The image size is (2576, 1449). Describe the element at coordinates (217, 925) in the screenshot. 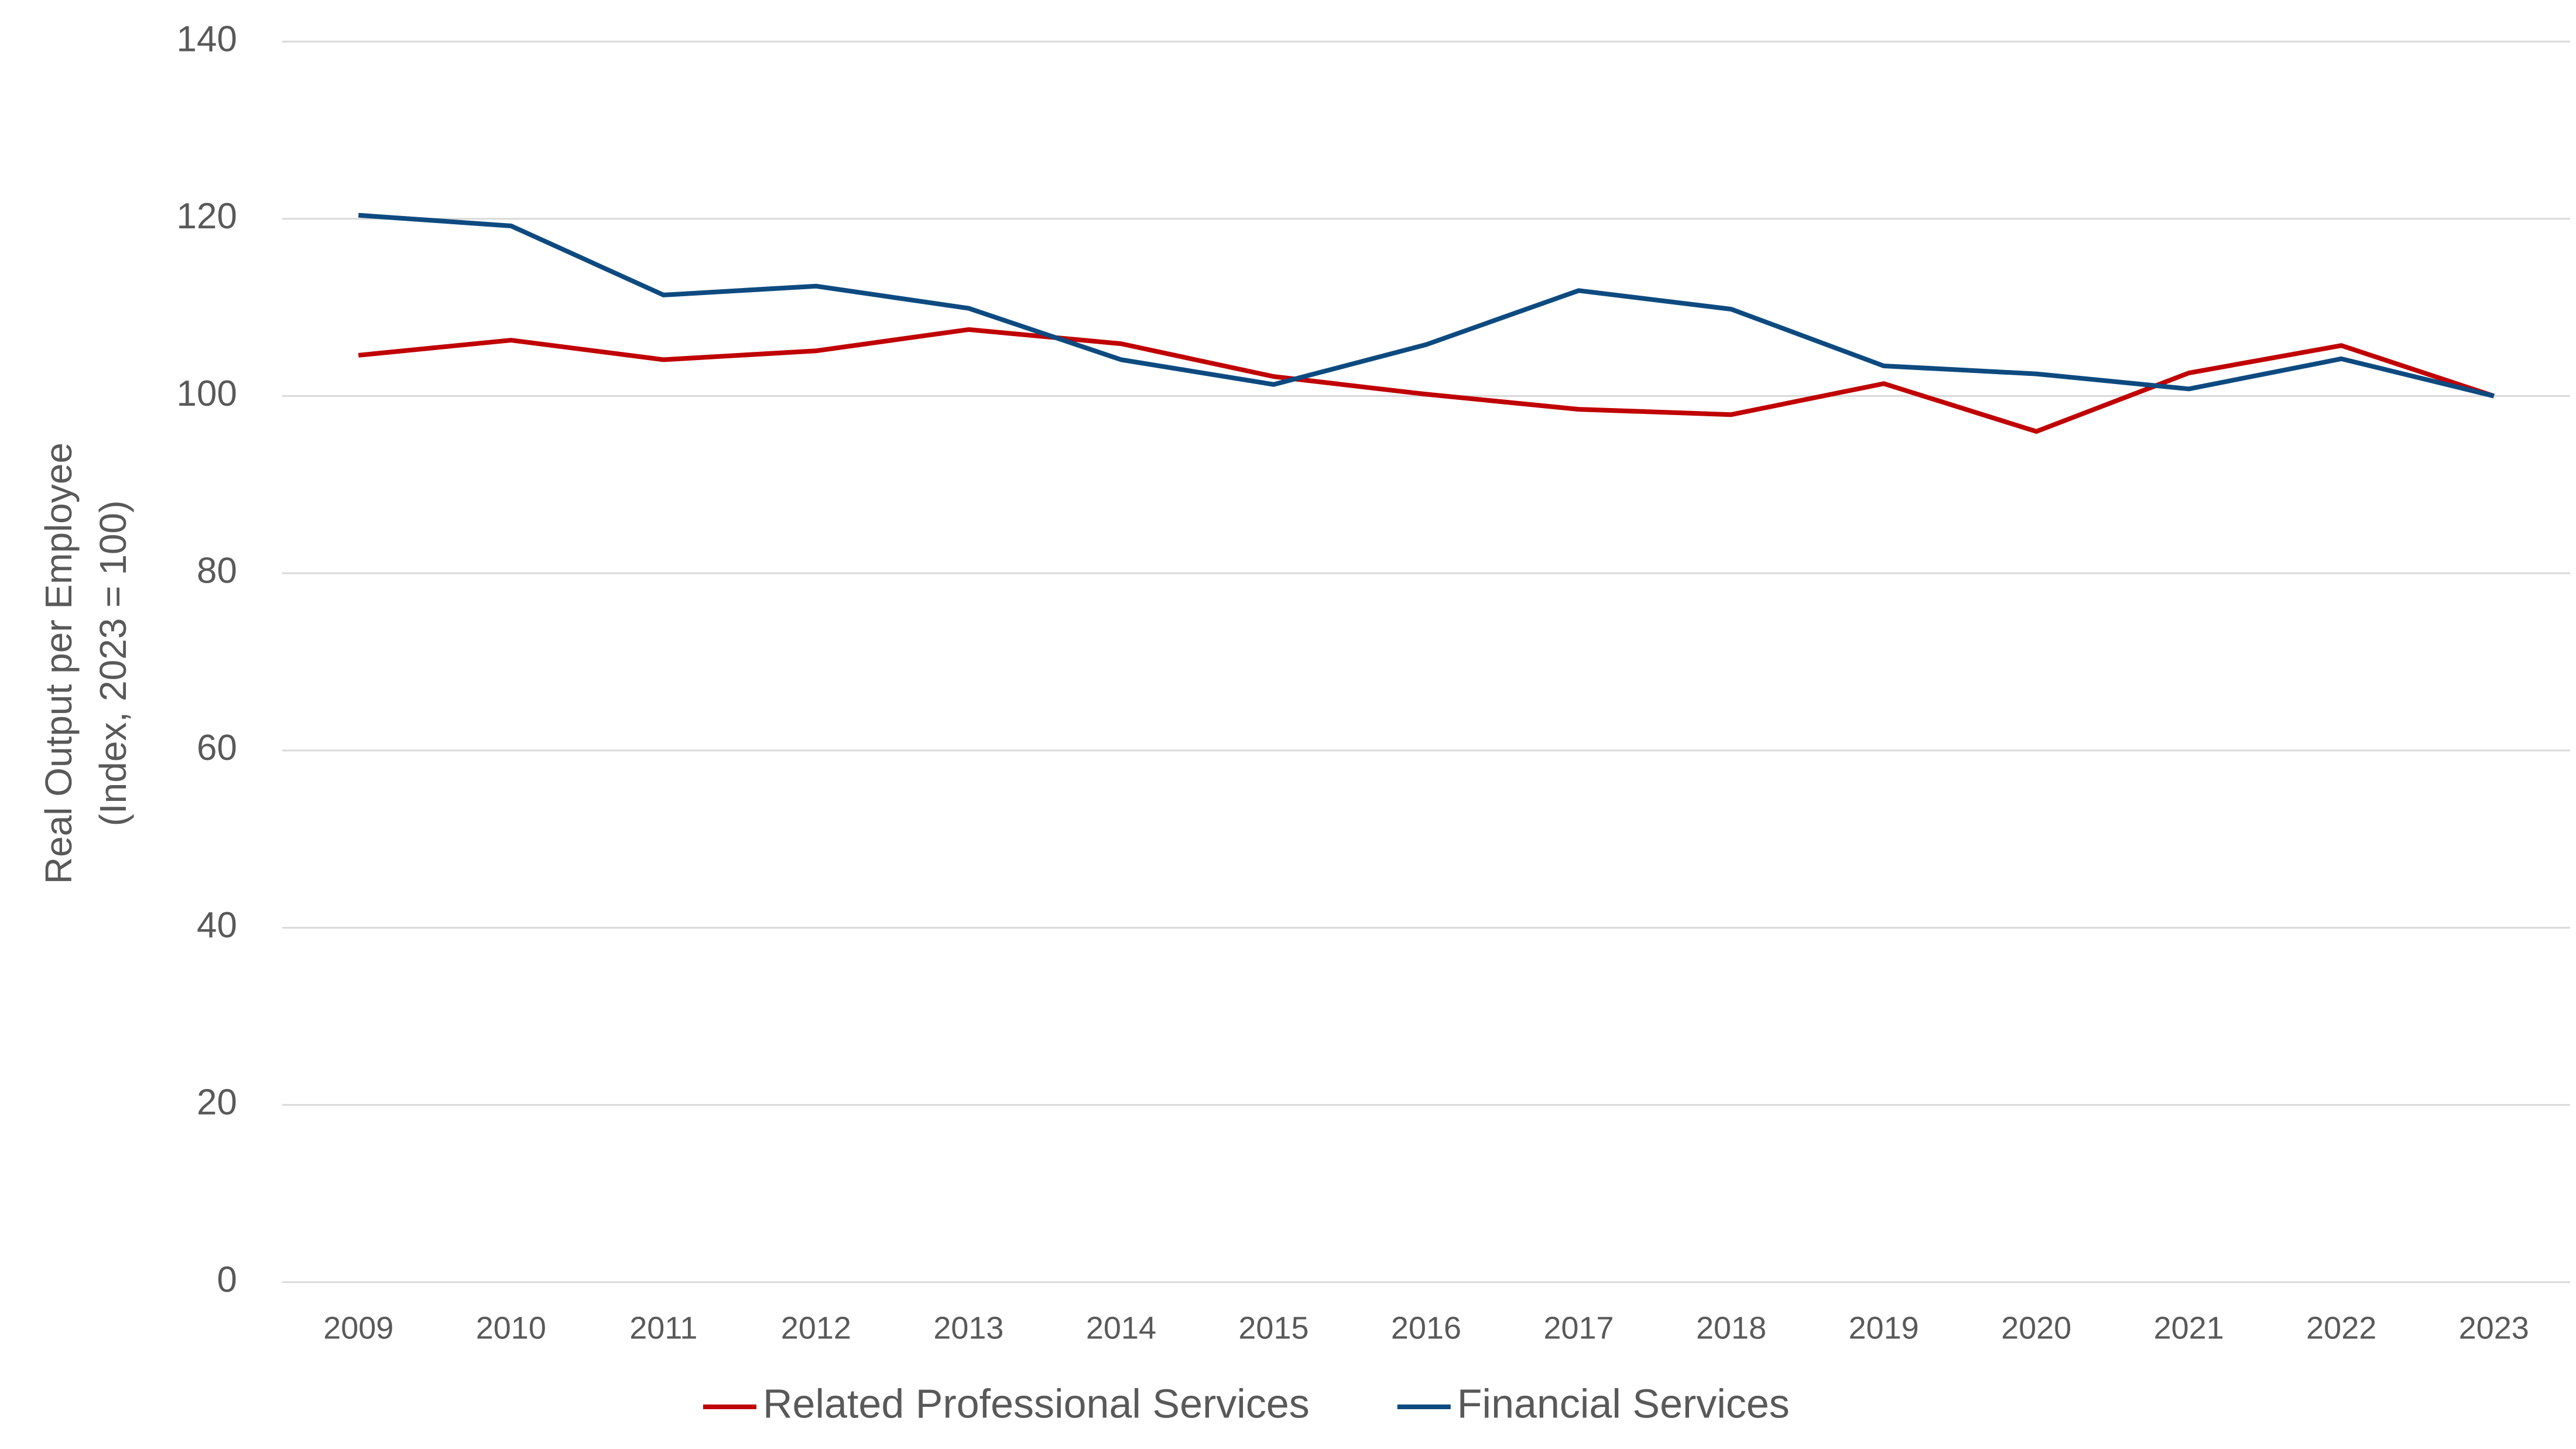

I see `y-tick-label: 40` at that location.